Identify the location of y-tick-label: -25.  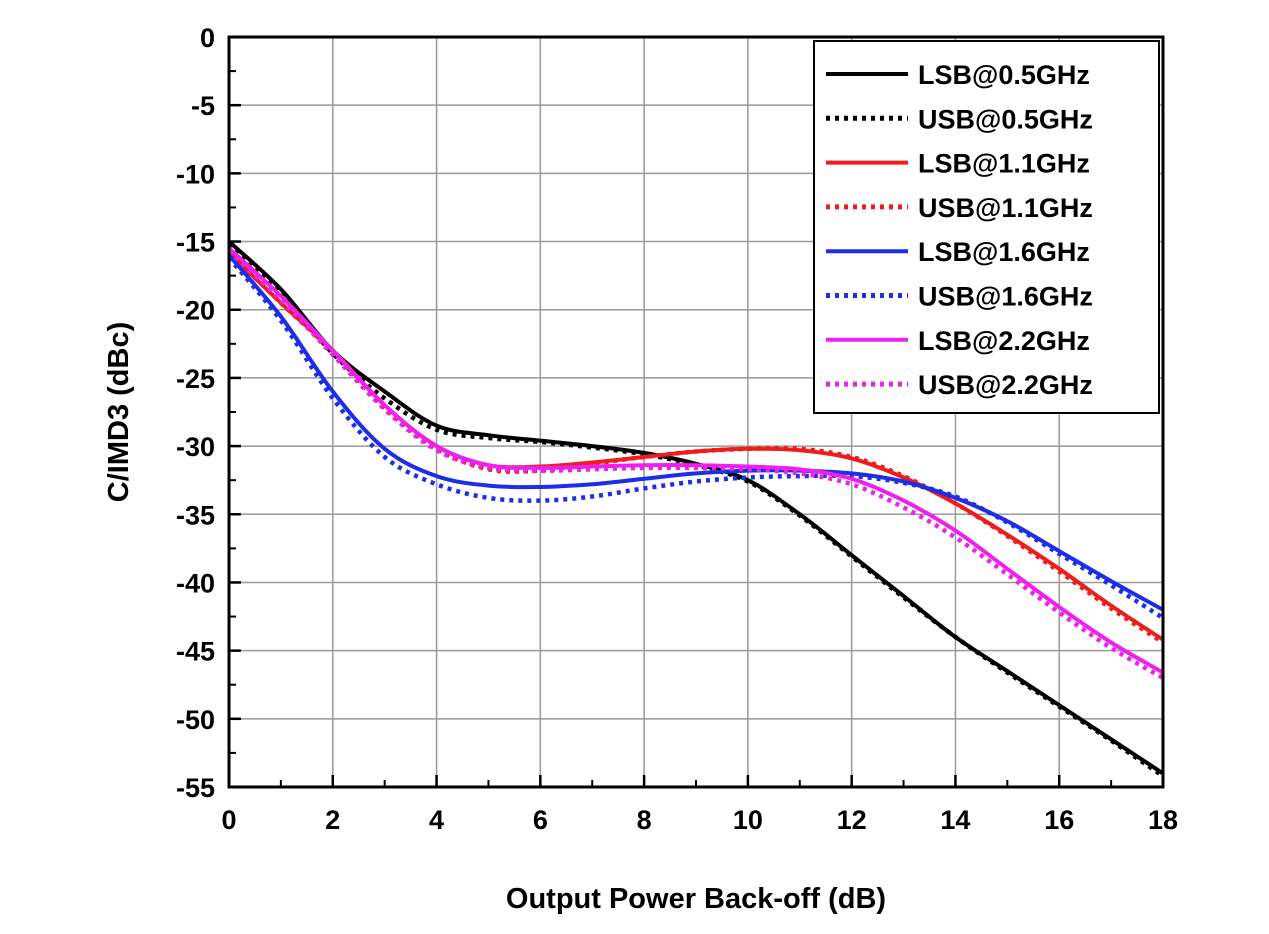
(195, 379).